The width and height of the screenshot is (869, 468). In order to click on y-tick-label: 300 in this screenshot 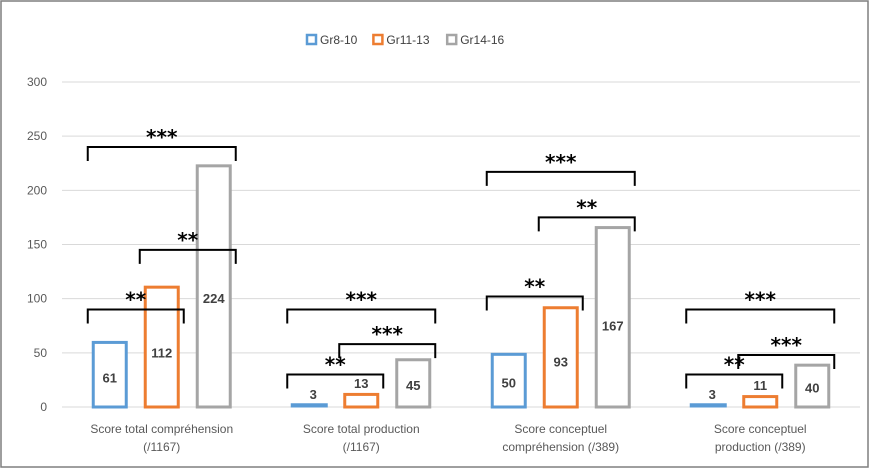, I will do `click(37, 82)`.